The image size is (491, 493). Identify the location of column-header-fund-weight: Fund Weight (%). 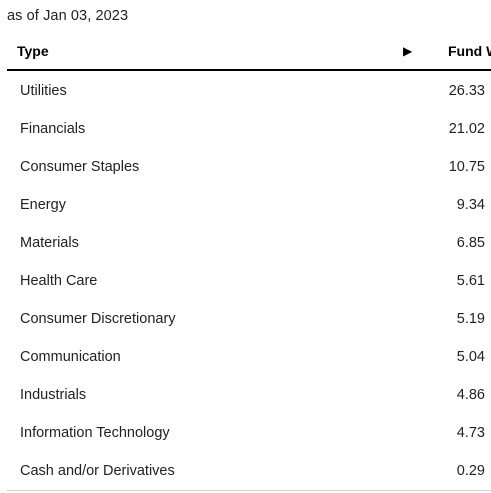
(469, 51).